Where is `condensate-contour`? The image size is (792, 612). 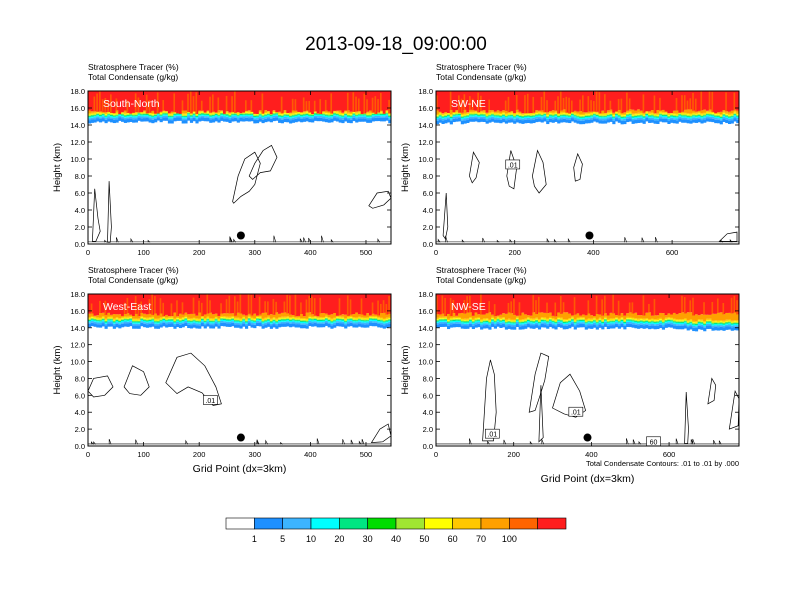
condensate-contour is located at coordinates (136, 380).